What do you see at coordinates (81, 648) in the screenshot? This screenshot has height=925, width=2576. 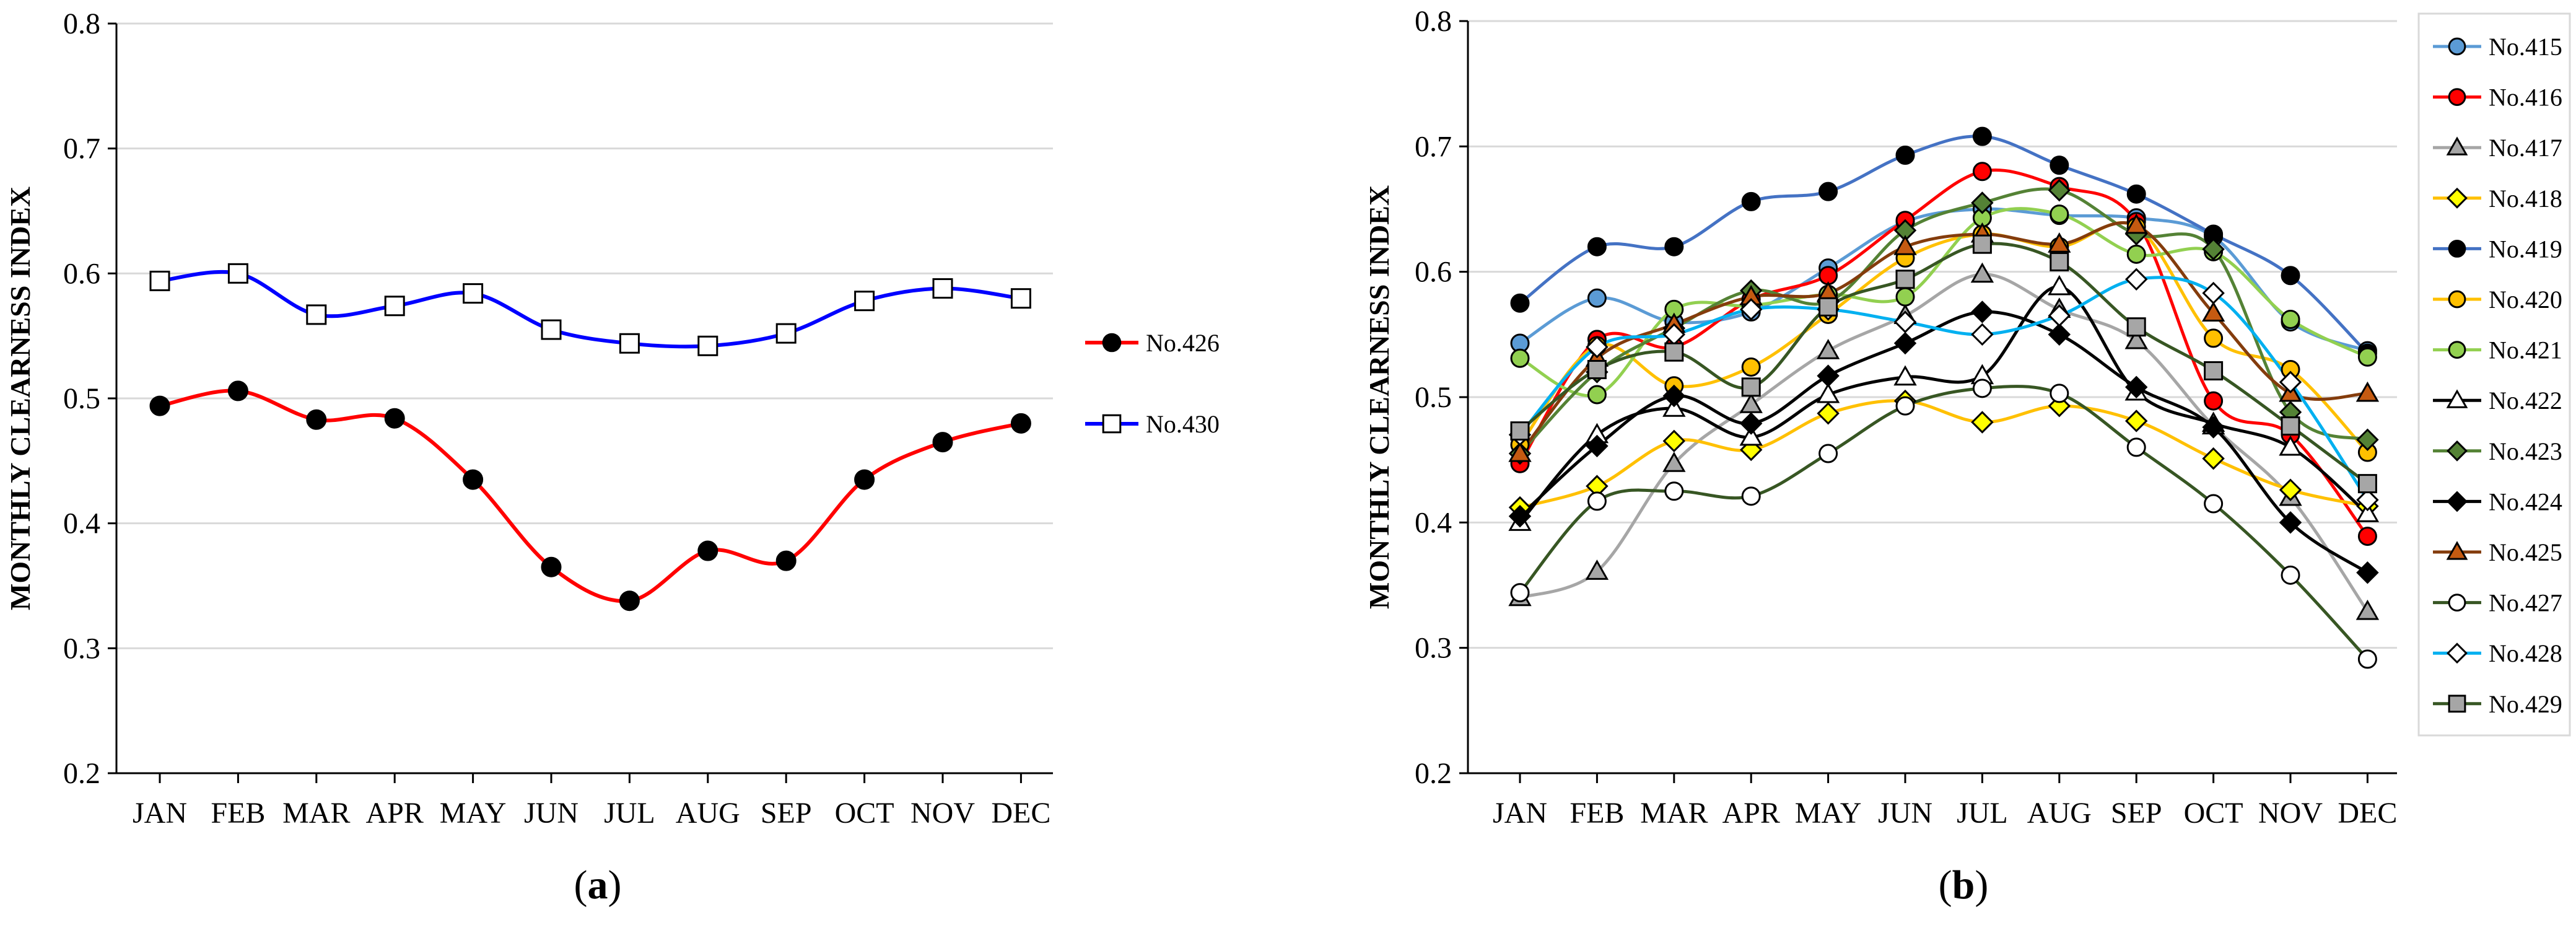 I see `y-tick-label: 0.3` at bounding box center [81, 648].